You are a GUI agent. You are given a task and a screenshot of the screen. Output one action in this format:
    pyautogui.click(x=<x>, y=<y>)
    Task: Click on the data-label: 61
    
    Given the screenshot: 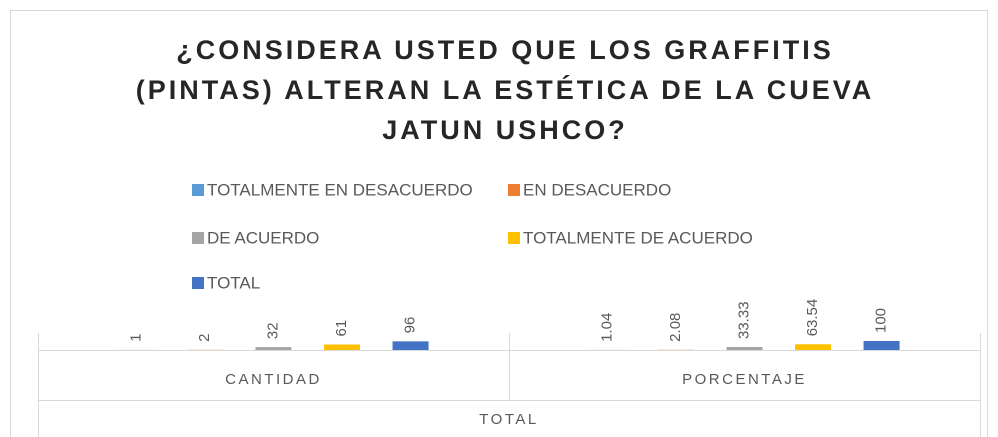 What is the action you would take?
    pyautogui.click(x=341, y=328)
    